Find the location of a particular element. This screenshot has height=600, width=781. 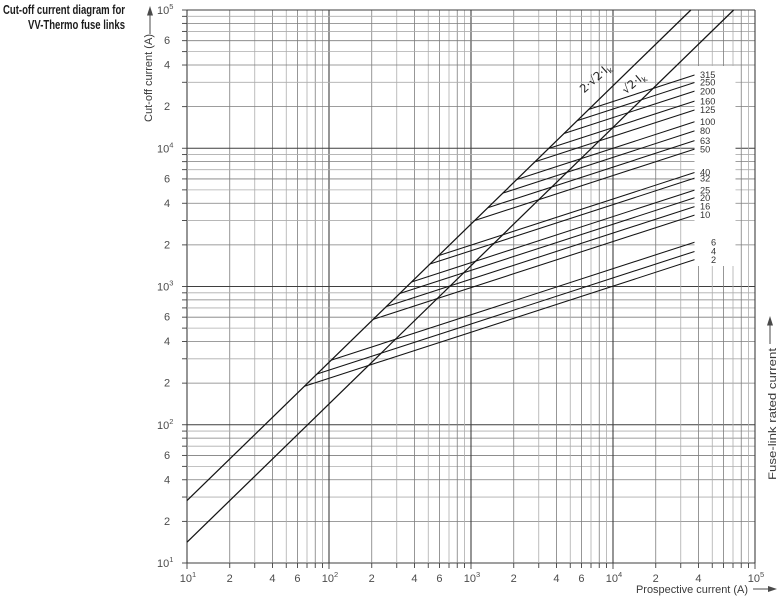

fuse-rating-label: 80 is located at coordinates (705, 131).